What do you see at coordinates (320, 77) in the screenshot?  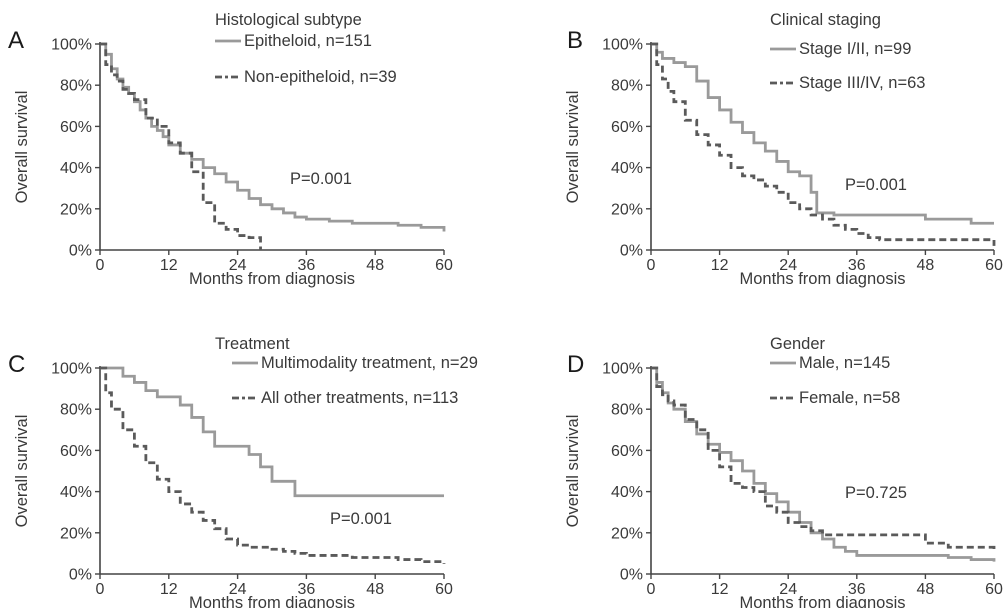 I see `legend-label: Non-epitheloid, n=39` at bounding box center [320, 77].